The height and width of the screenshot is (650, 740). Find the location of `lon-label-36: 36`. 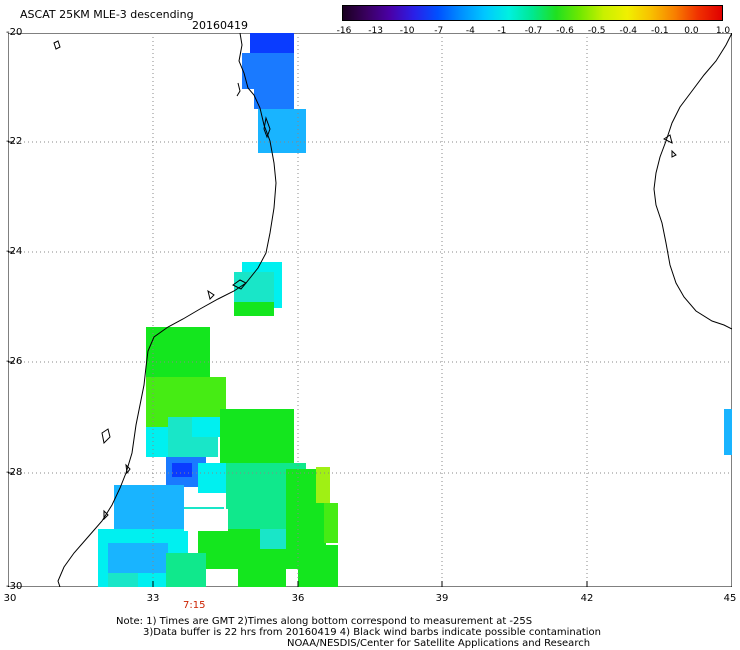

lon-label-36: 36 is located at coordinates (298, 598).